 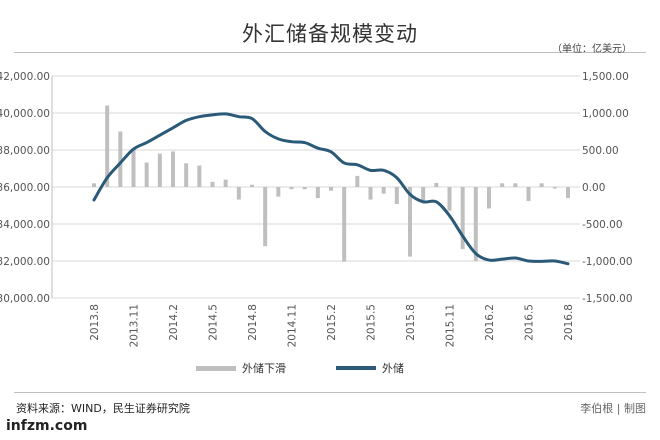 I want to click on bar-2015.12, so click(x=462, y=218).